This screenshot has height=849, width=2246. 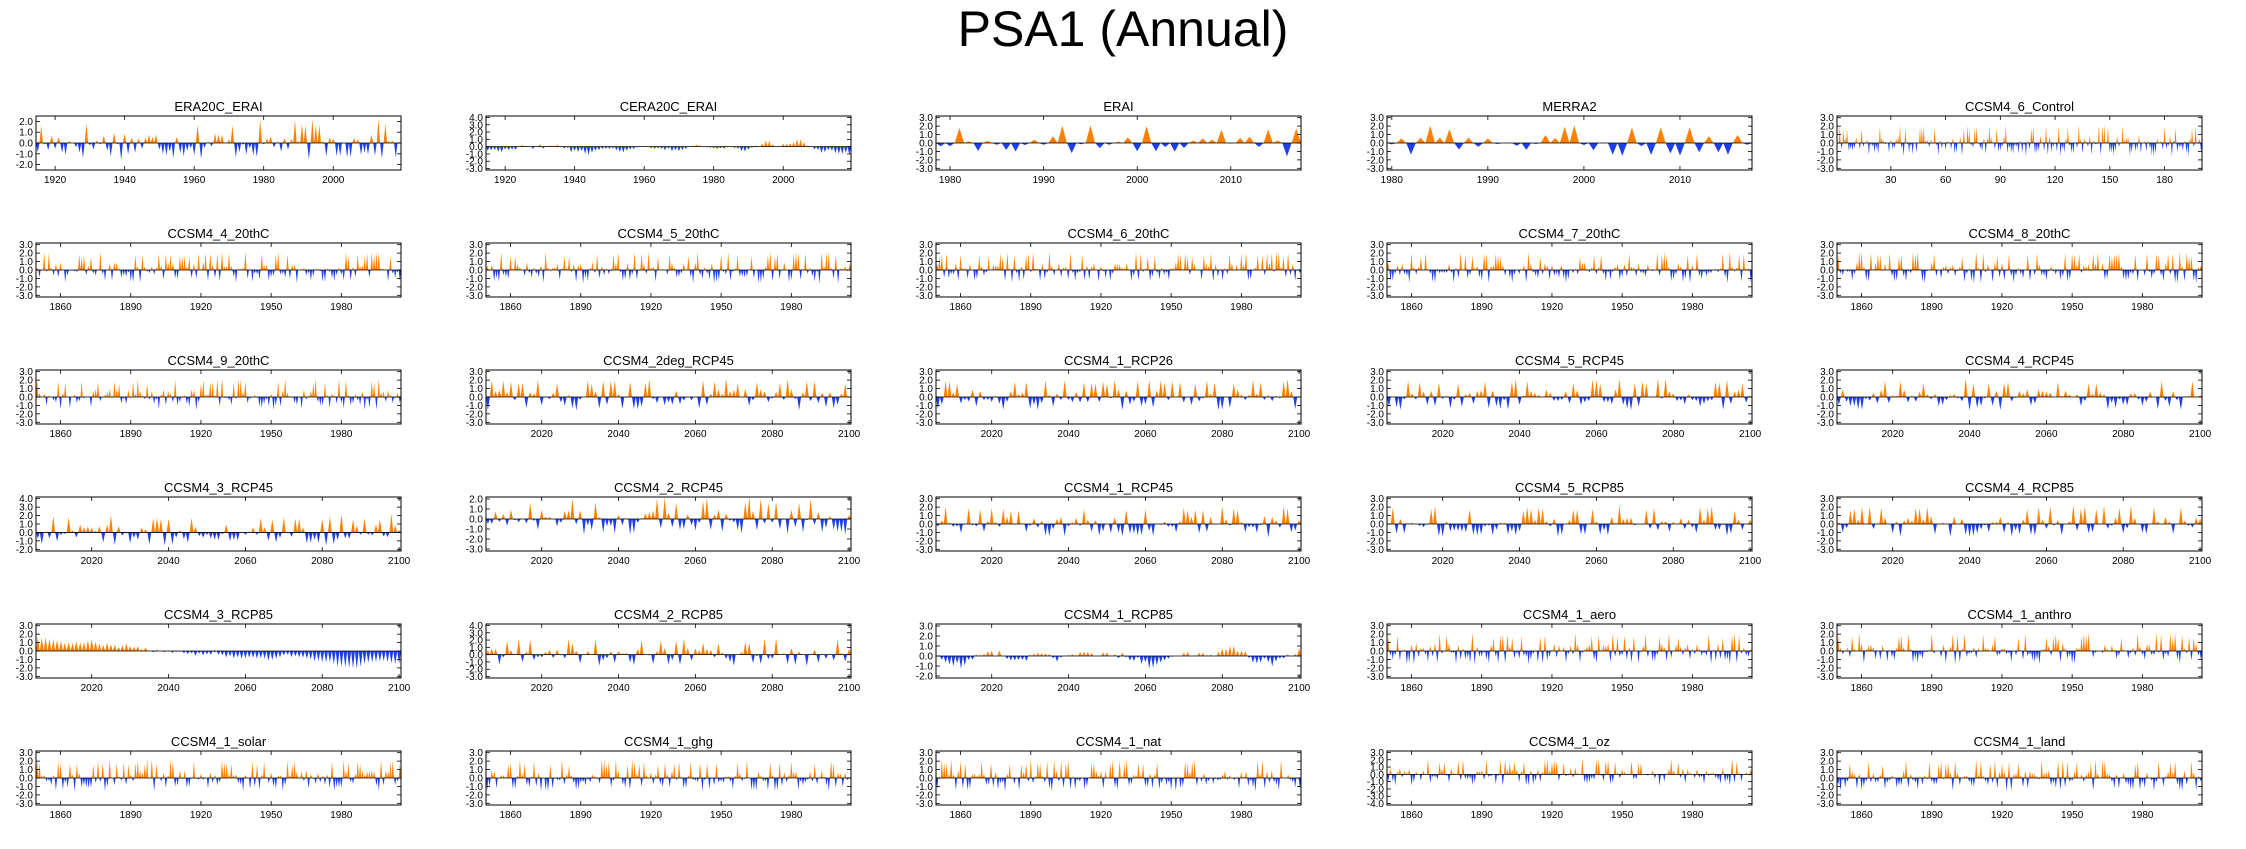 I want to click on panel-title: CCSM4_7_20thC, so click(x=1570, y=233).